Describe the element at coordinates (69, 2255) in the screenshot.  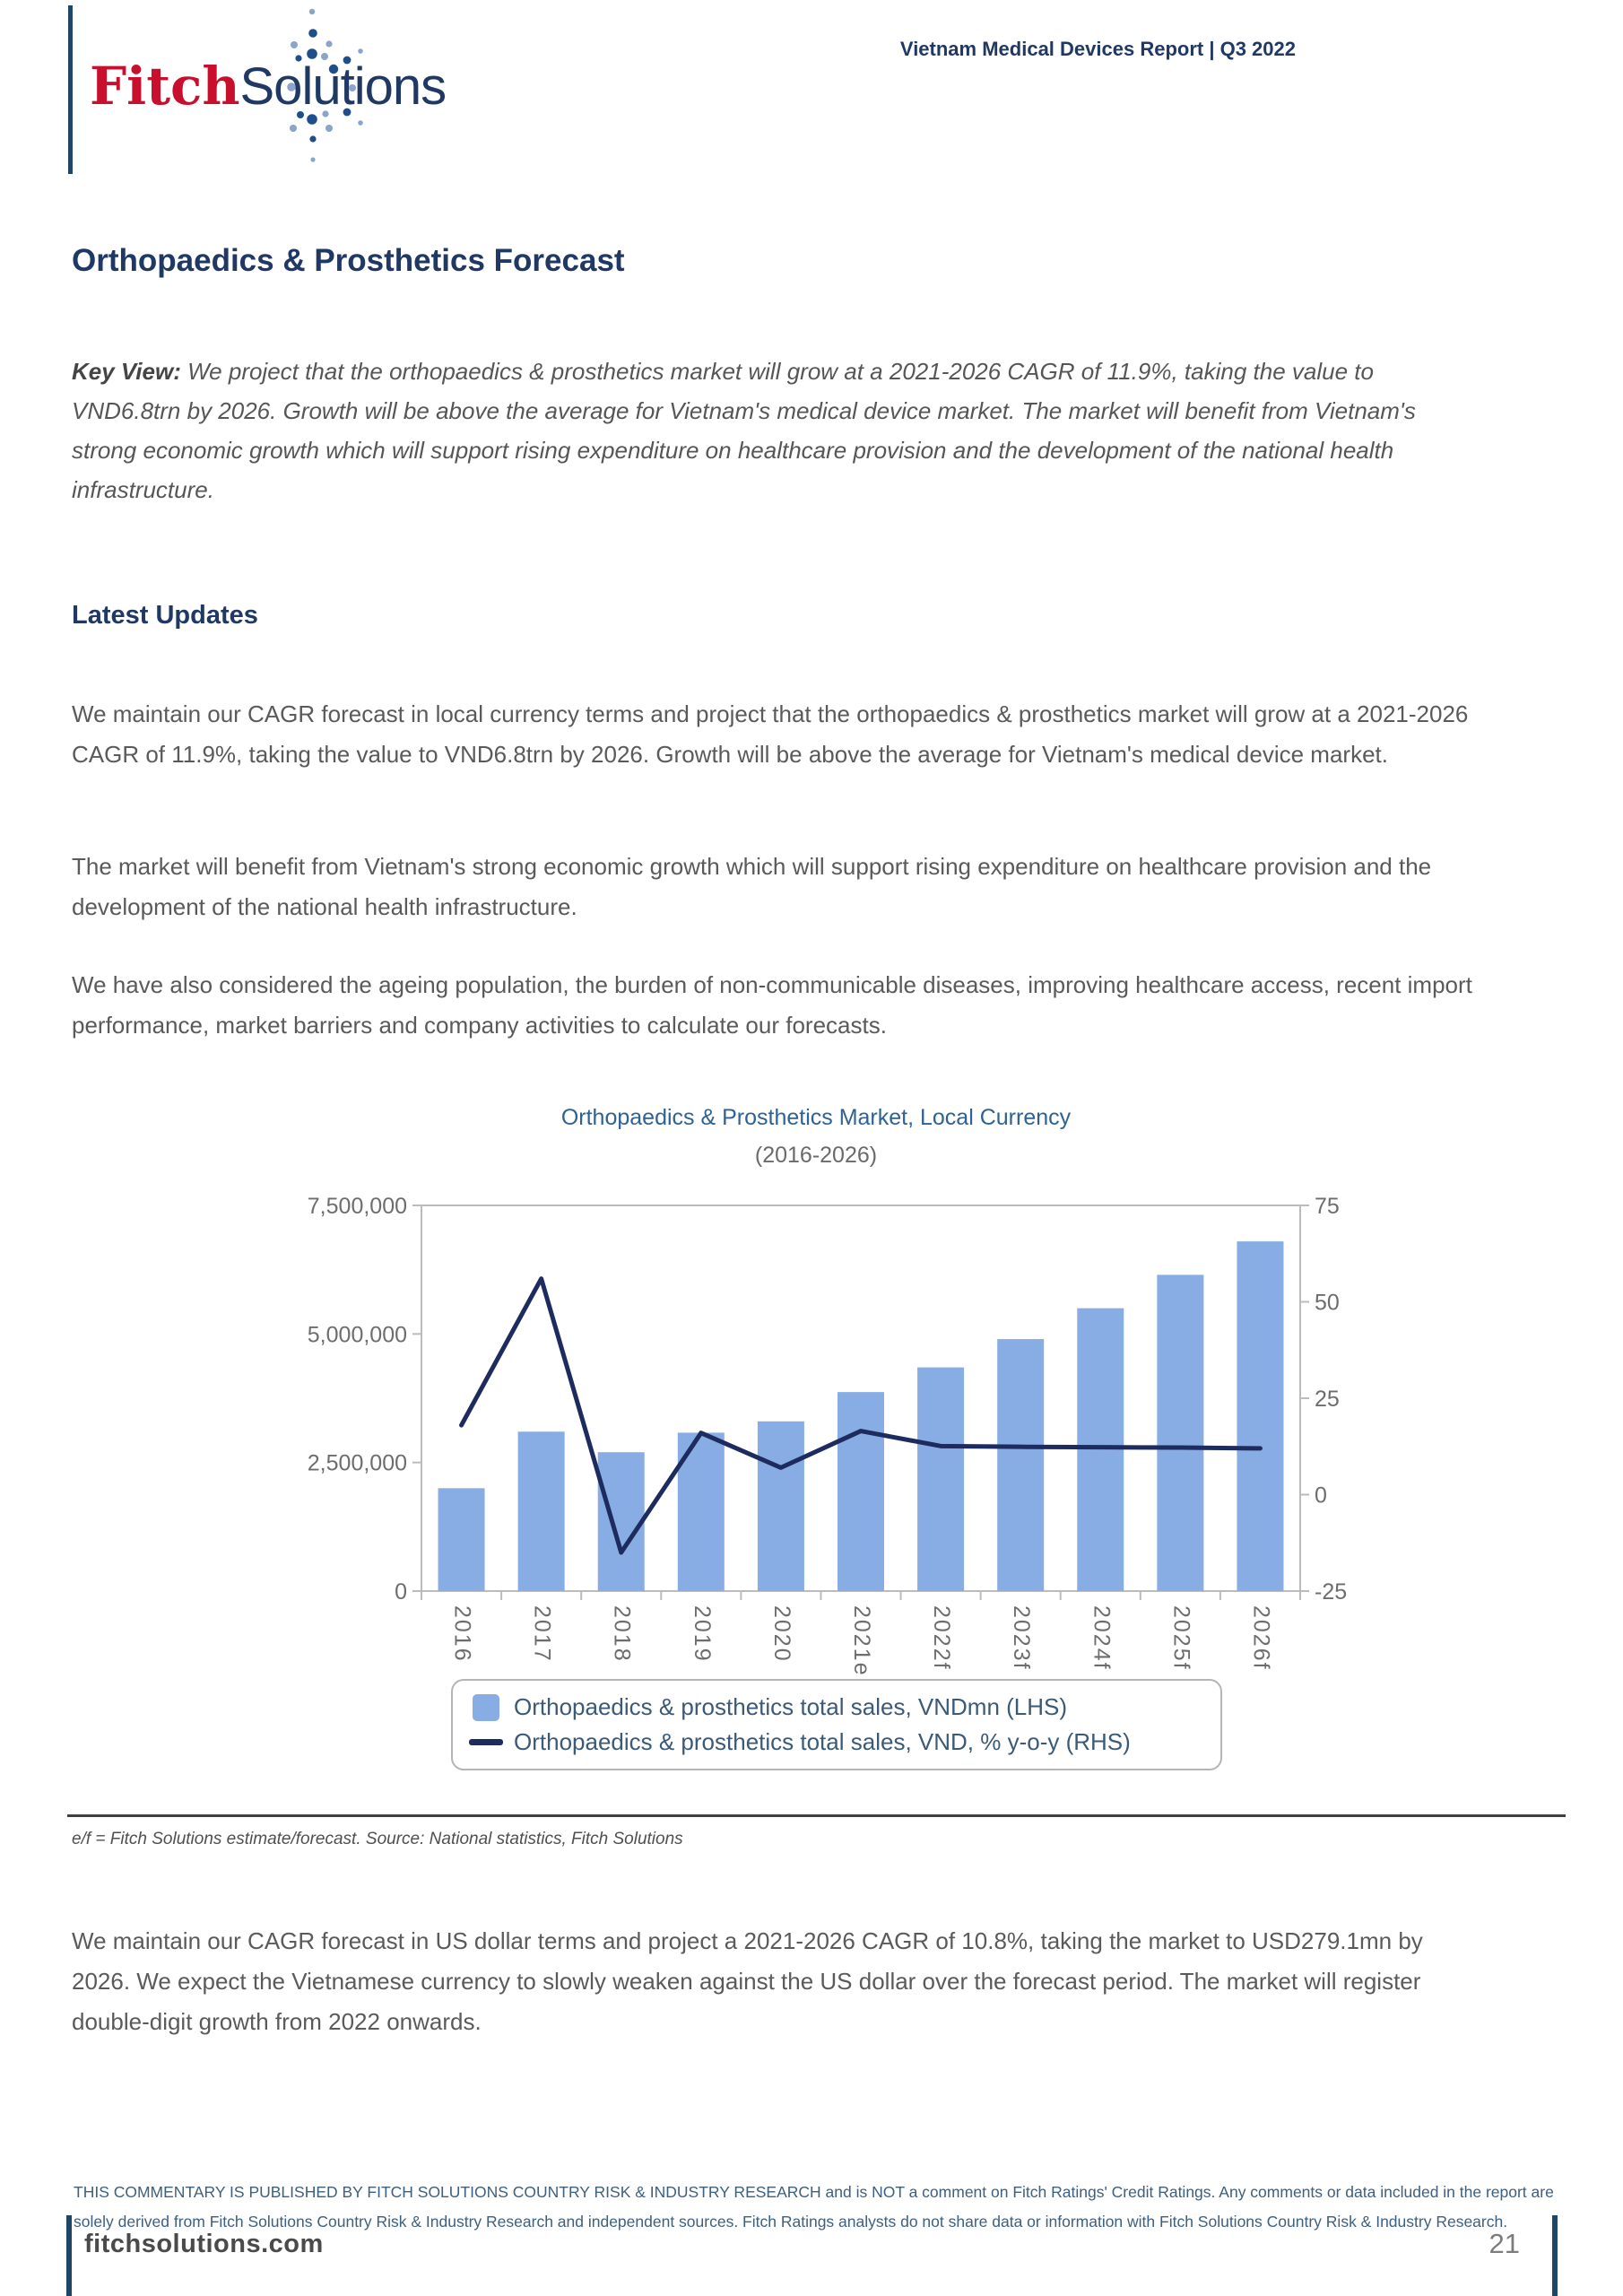
I see `footer-accent-bar-left` at that location.